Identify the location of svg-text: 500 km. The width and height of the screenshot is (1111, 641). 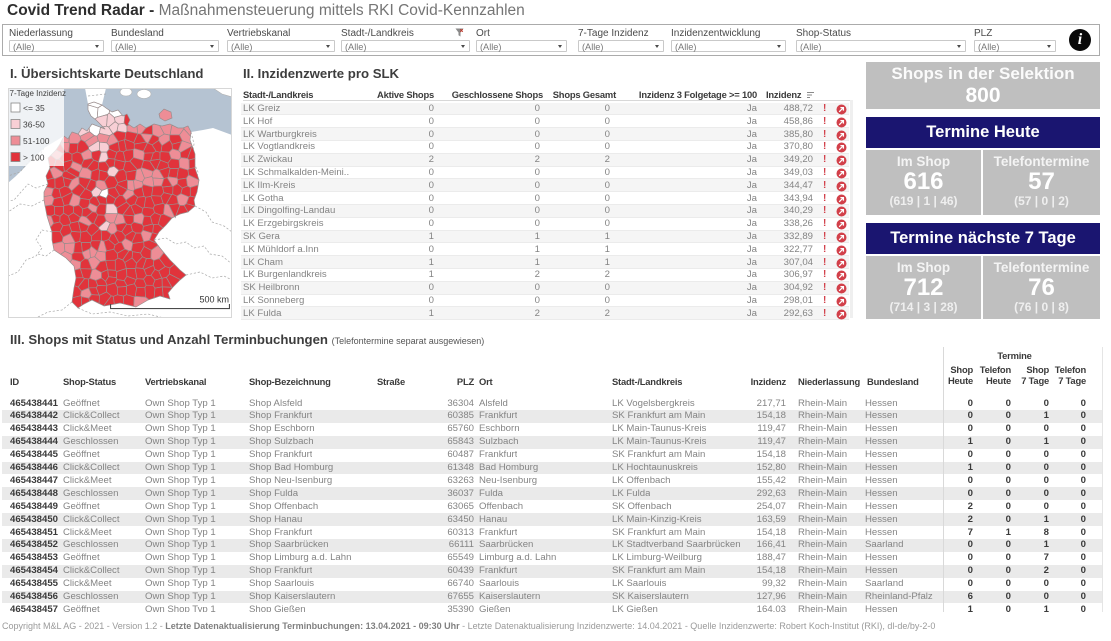
(214, 300).